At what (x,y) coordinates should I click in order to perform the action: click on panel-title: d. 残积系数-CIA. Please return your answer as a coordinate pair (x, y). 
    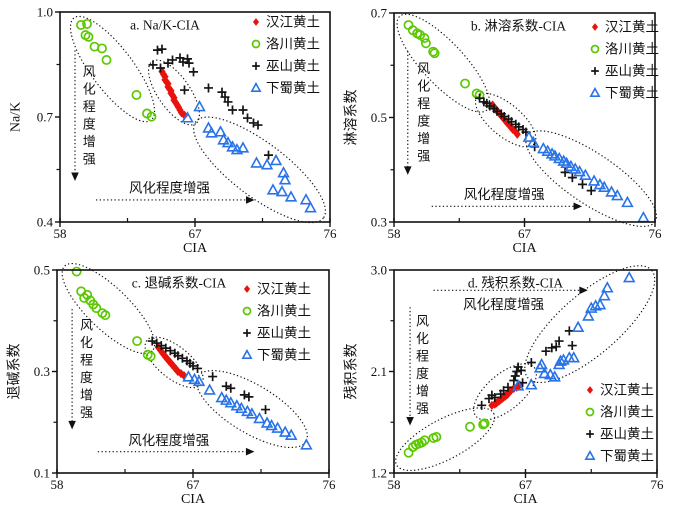
    Looking at the image, I should click on (515, 283).